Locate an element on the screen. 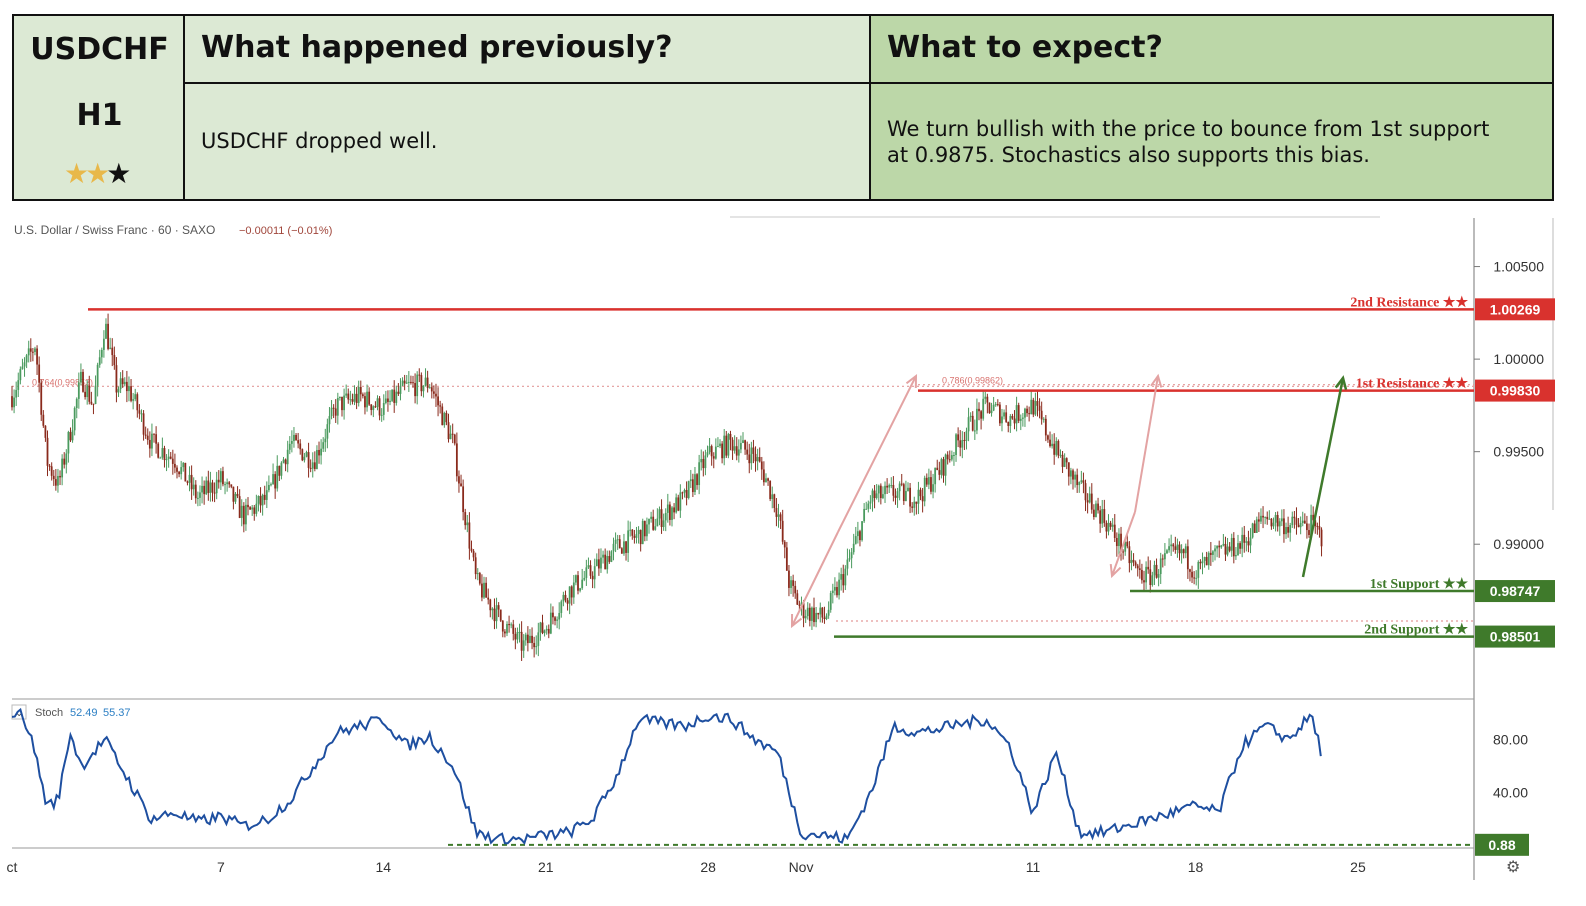 The image size is (1586, 906). x-tick-label: 18 is located at coordinates (1196, 867).